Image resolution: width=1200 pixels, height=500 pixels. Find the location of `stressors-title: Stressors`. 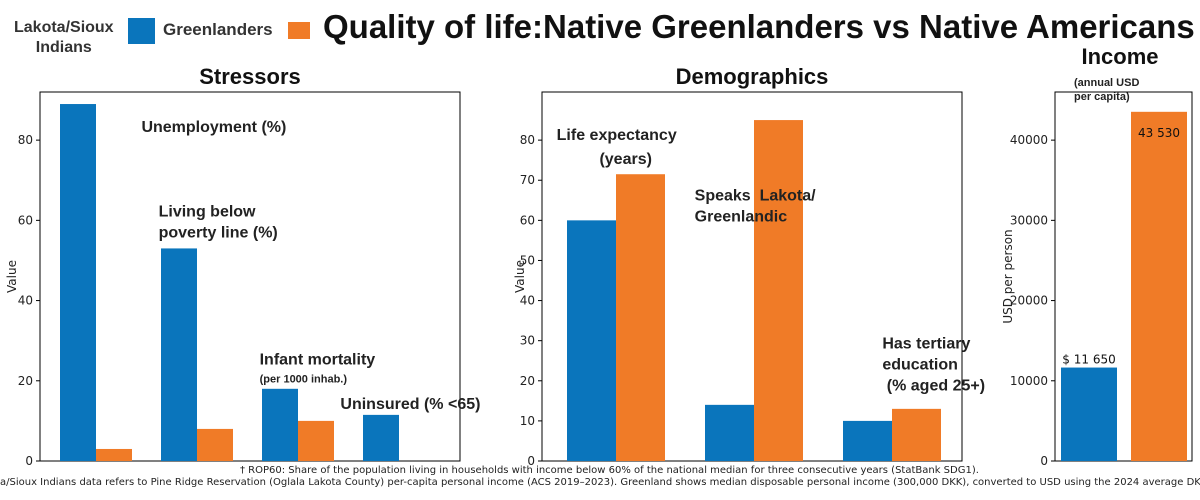

stressors-title: Stressors is located at coordinates (250, 76).